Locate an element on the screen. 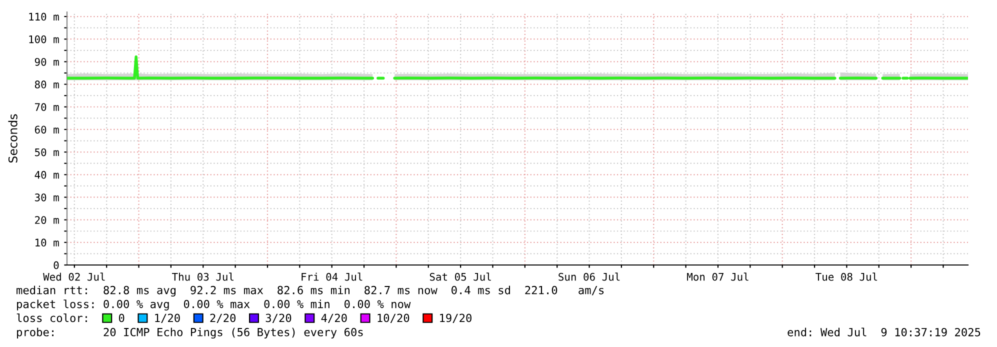 The image size is (997, 347). text: probe: 20 ICMP Echo Pings (56 Bytes) every 60s is located at coordinates (190, 333).